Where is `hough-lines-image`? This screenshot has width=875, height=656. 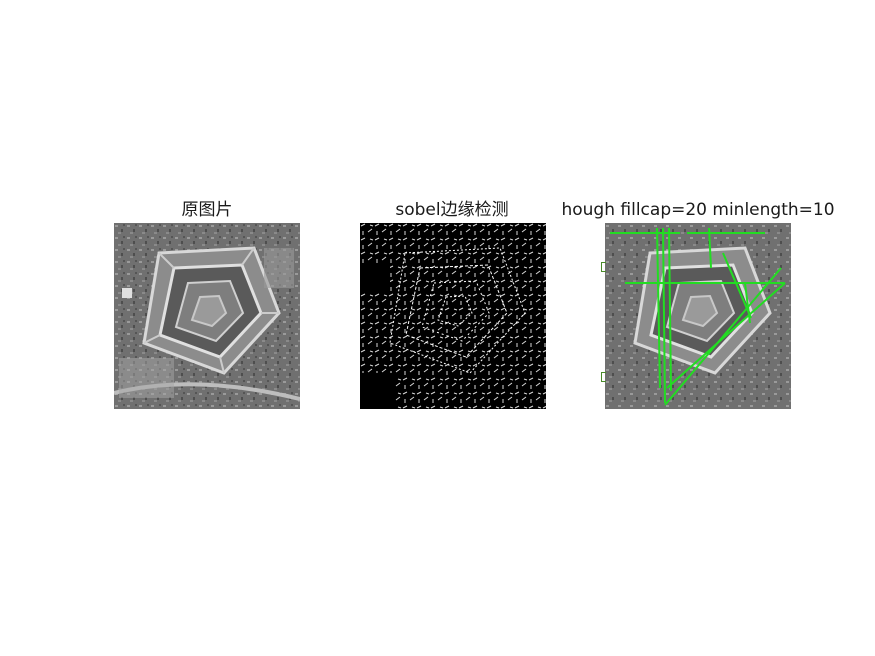
hough-lines-image is located at coordinates (698, 316).